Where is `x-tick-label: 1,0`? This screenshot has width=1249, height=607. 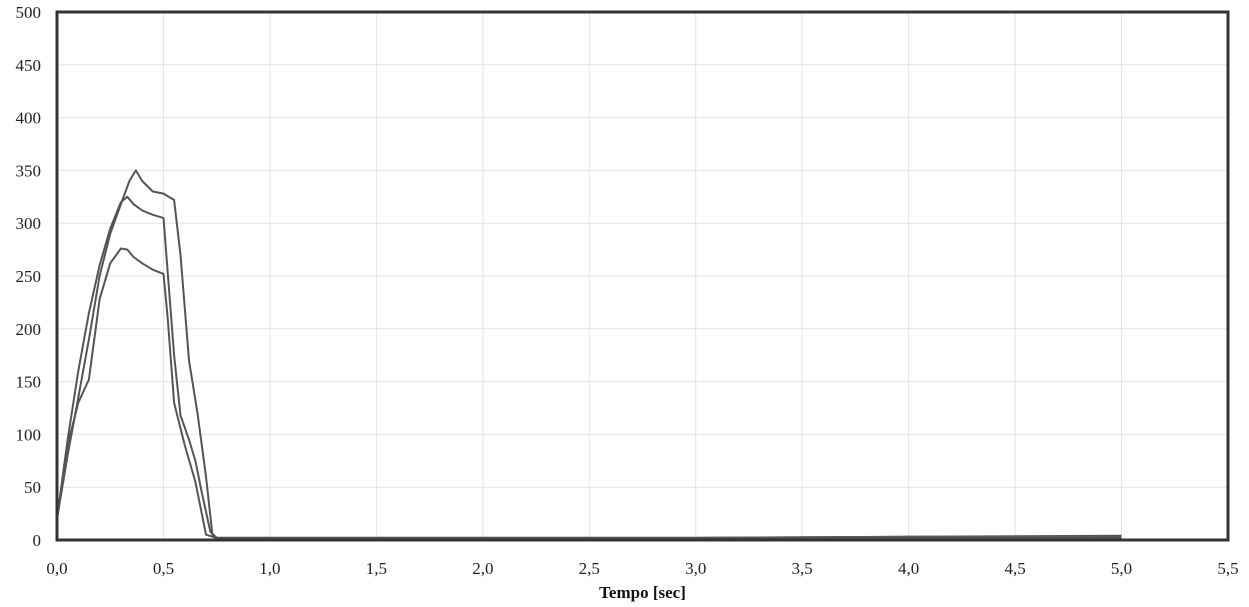 x-tick-label: 1,0 is located at coordinates (269, 568).